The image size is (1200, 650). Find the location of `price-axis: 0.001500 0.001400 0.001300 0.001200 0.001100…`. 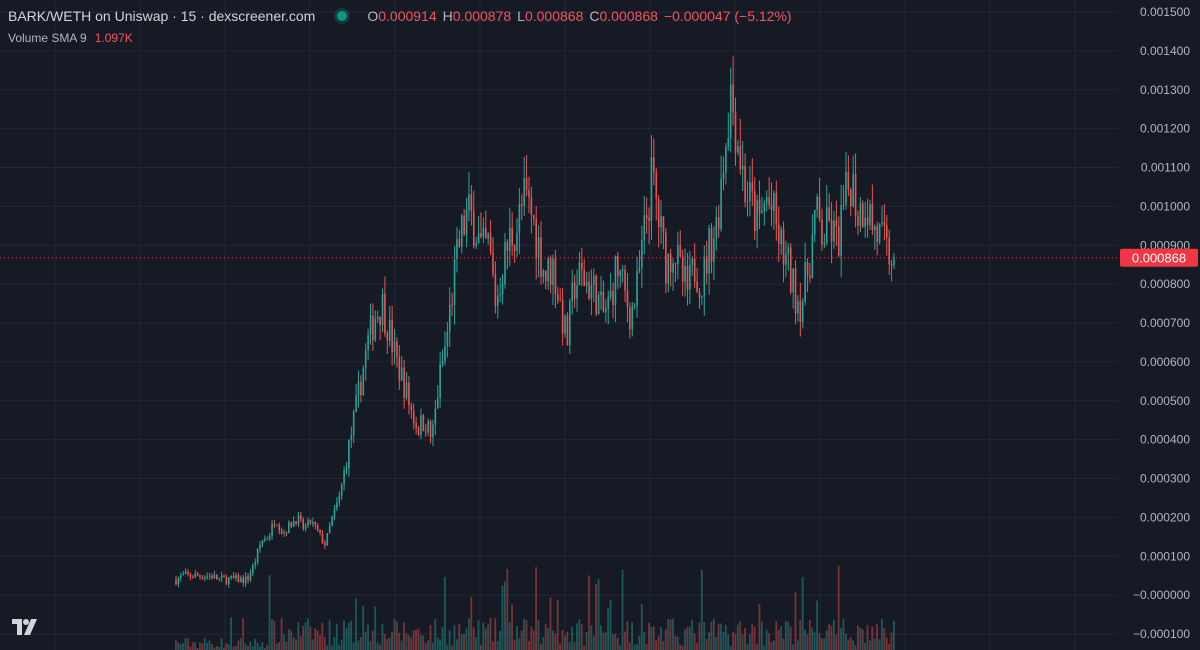

price-axis: 0.001500 0.001400 0.001300 0.001200 0.001100… is located at coordinates (1161, 323).